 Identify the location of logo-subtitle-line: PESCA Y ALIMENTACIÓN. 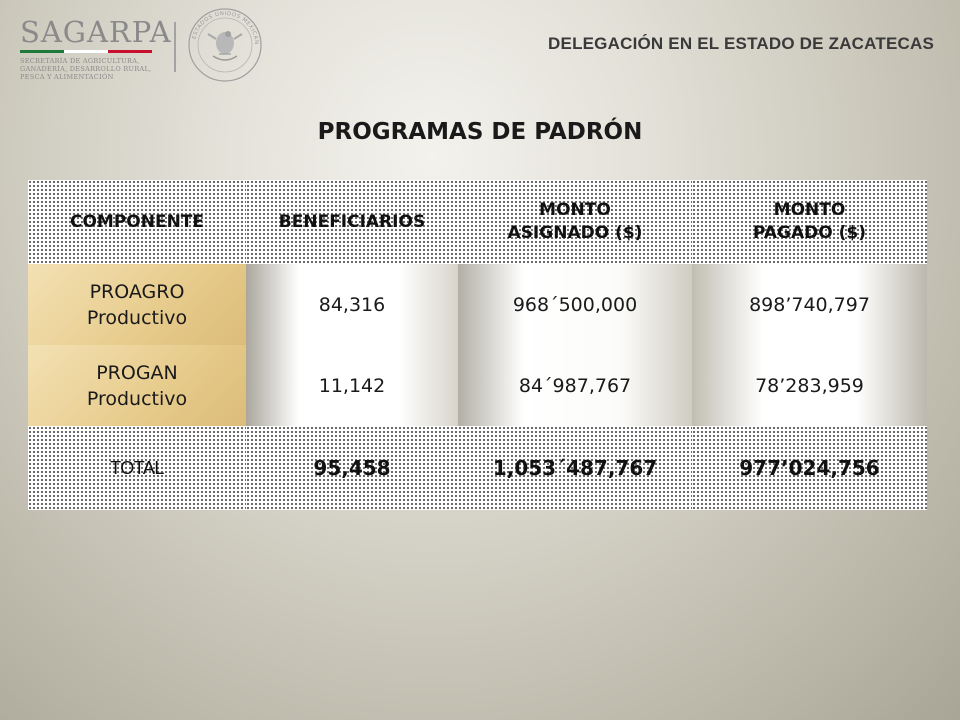
(67, 77).